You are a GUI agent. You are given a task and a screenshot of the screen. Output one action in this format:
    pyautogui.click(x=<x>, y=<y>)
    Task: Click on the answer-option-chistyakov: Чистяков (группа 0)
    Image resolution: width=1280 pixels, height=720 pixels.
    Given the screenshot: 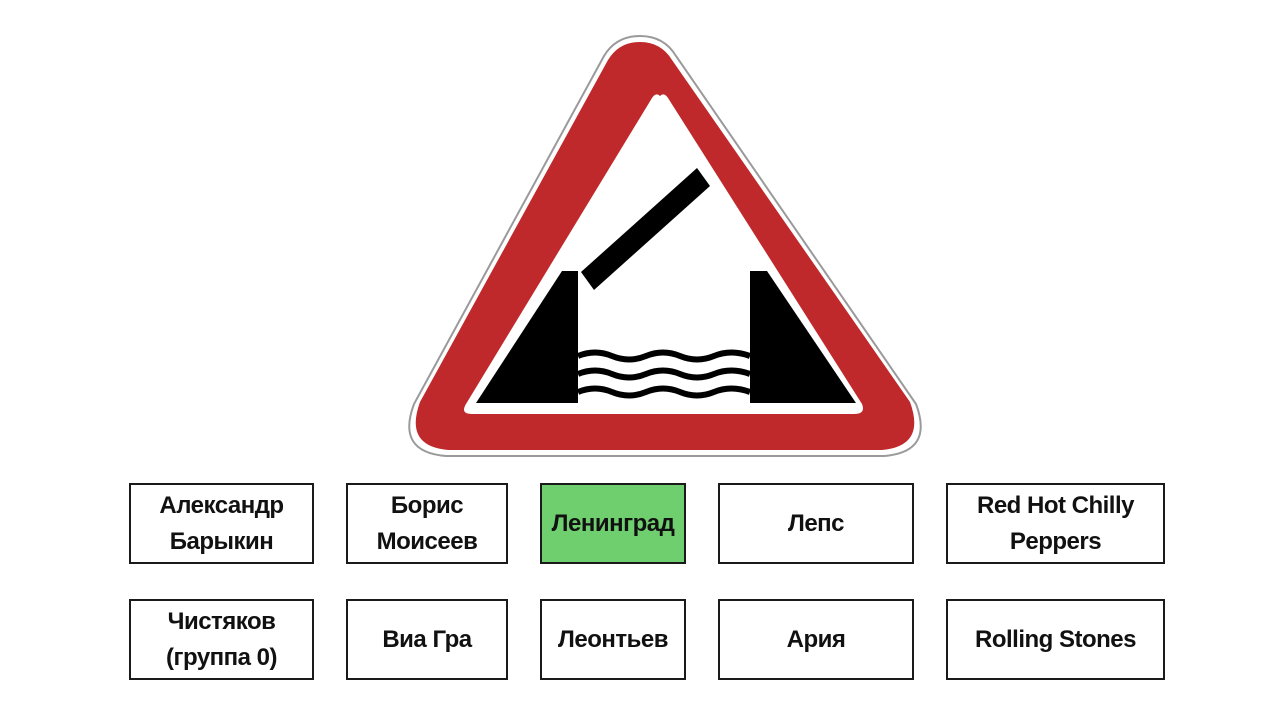 What is the action you would take?
    pyautogui.click(x=221, y=639)
    